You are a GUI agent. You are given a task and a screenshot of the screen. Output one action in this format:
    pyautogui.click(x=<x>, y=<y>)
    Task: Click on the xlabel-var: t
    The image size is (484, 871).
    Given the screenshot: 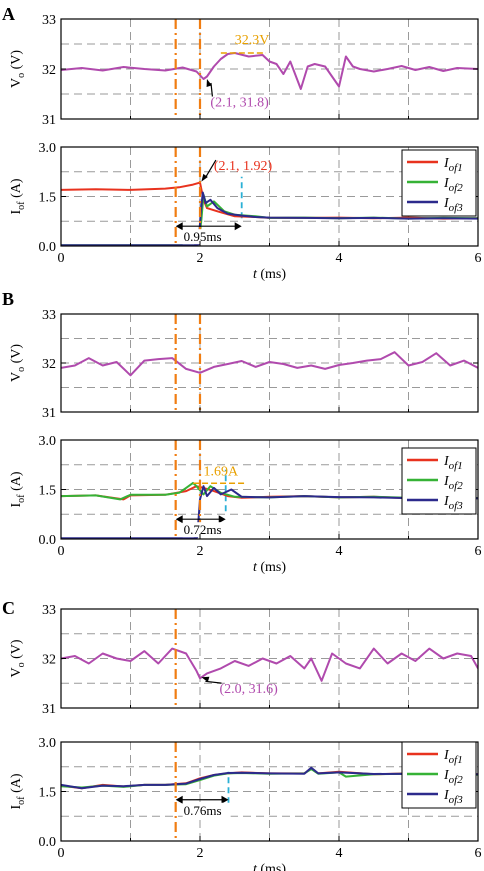 What is the action you would take?
    pyautogui.click(x=255, y=274)
    